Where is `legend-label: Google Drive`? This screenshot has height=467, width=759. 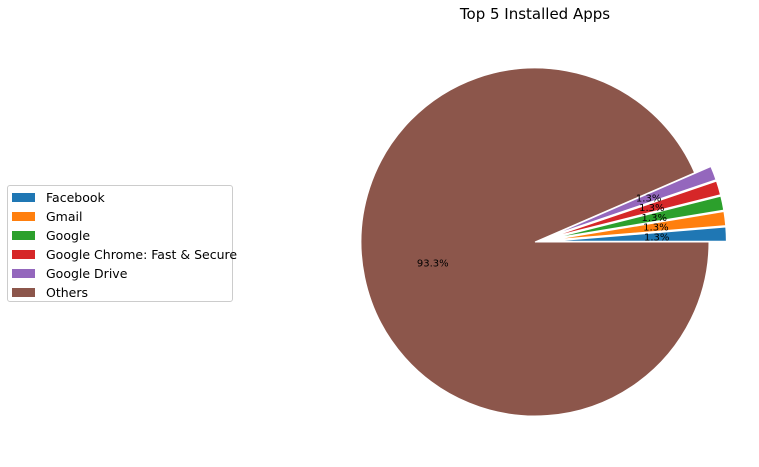 legend-label: Google Drive is located at coordinates (87, 273).